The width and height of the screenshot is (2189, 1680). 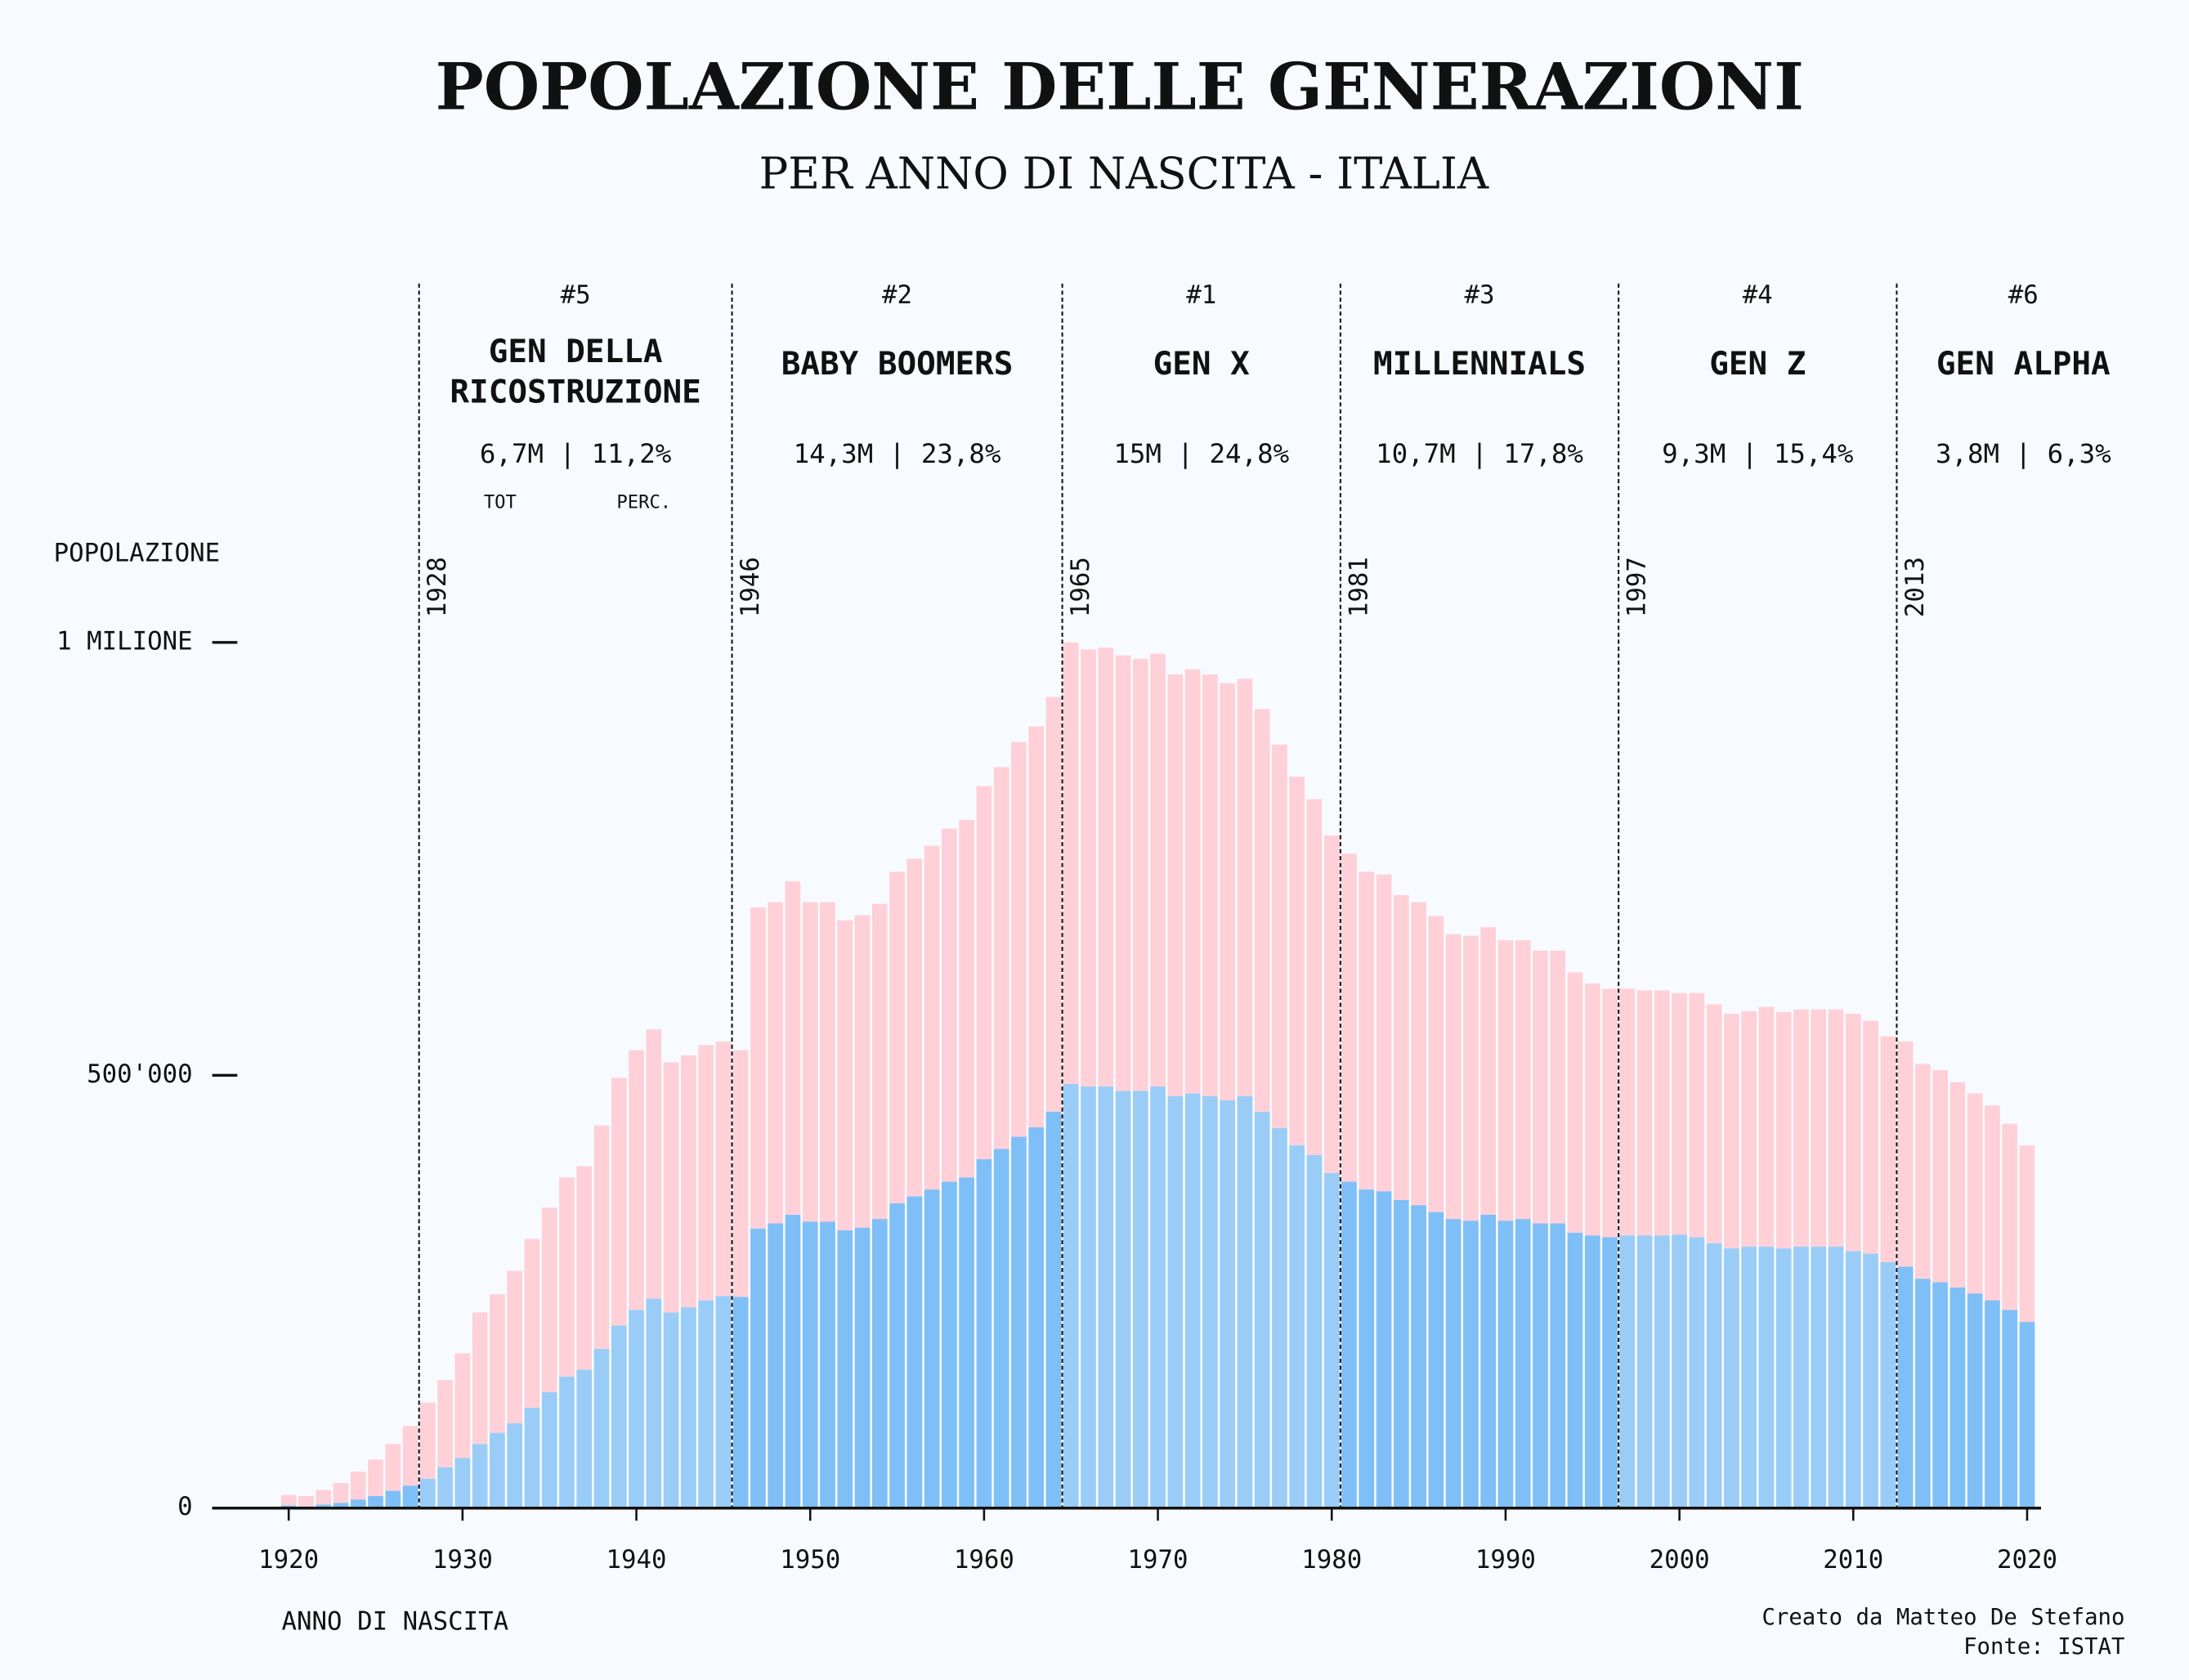 What do you see at coordinates (1680, 1560) in the screenshot?
I see `x-tick-label: 2000` at bounding box center [1680, 1560].